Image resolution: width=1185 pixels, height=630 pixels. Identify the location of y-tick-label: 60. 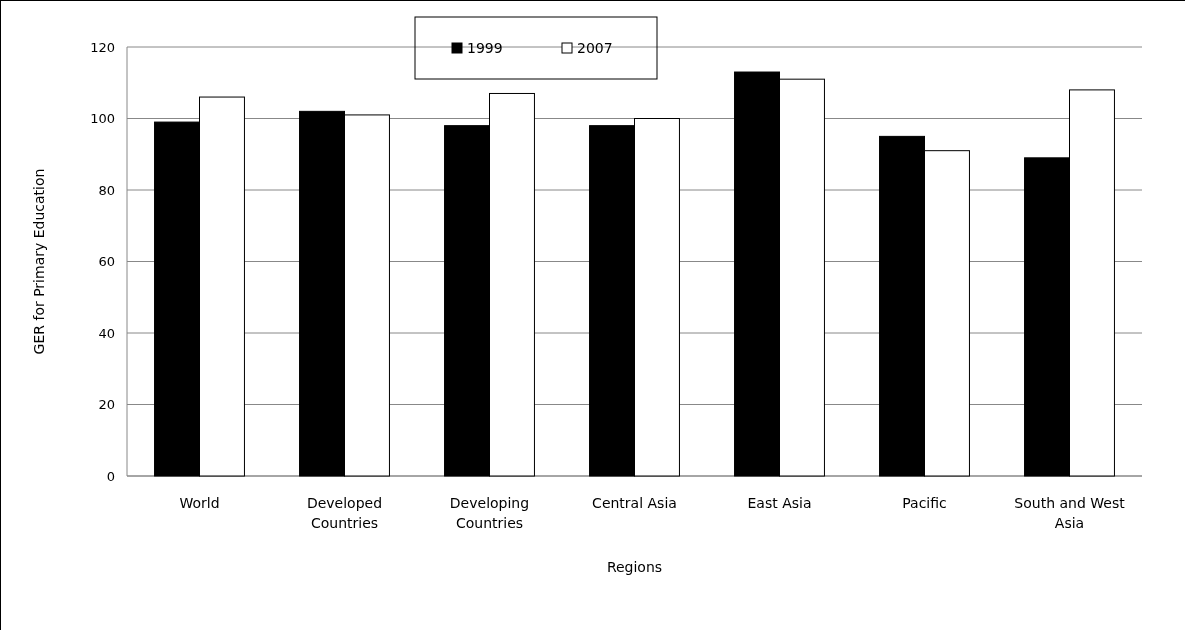
(106, 262).